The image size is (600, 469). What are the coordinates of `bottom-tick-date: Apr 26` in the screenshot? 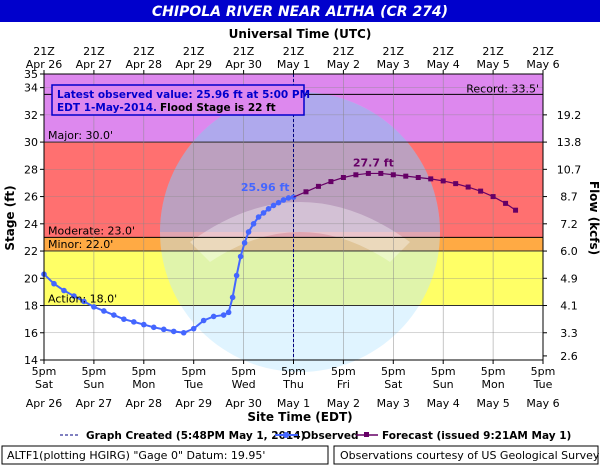 It's located at (44, 403).